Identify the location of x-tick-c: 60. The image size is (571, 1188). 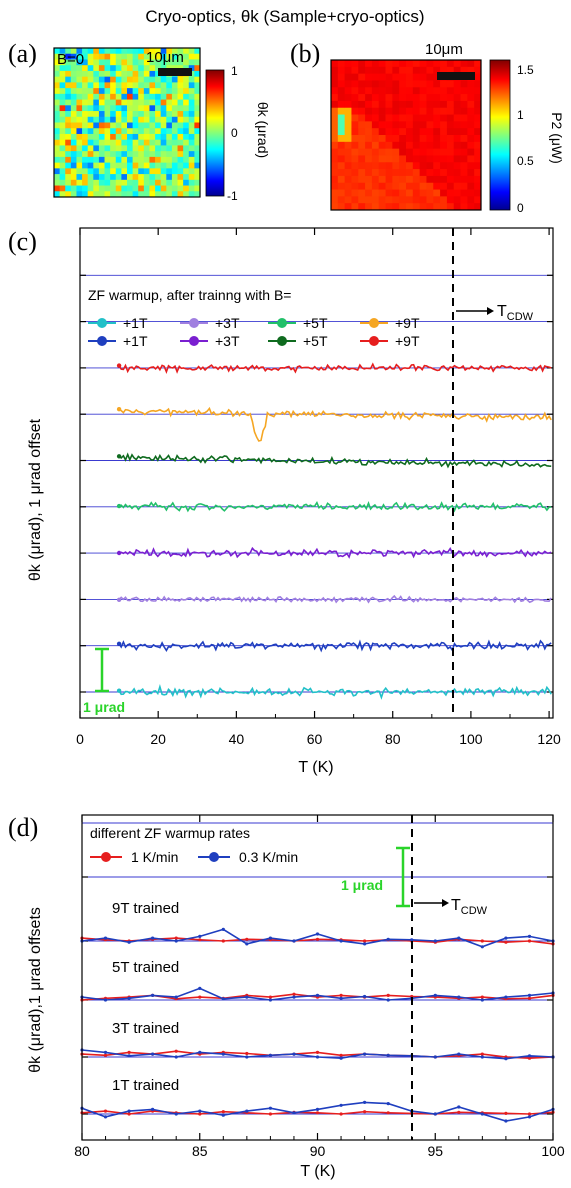
(315, 739).